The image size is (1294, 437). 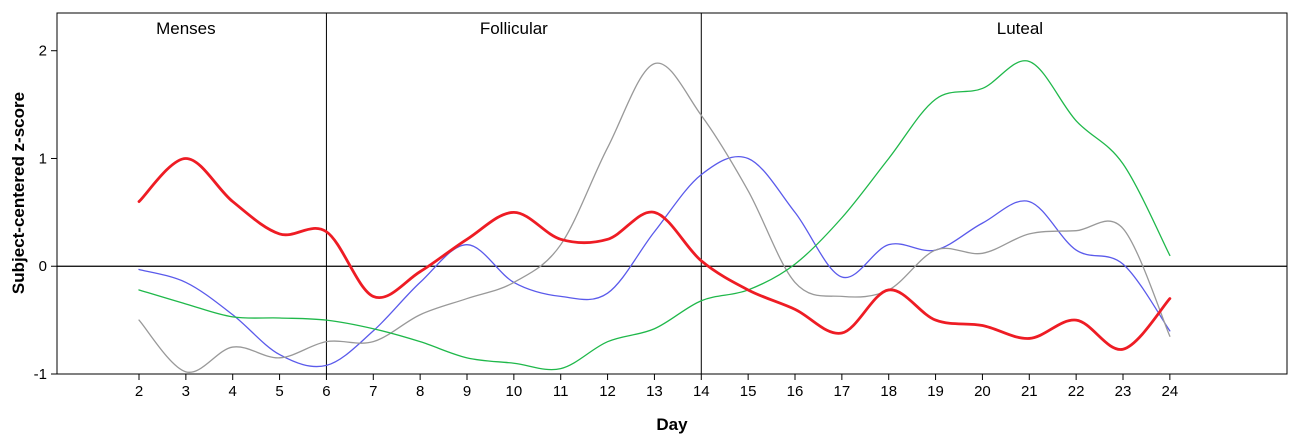 I want to click on phase-label-luteal: Luteal, so click(x=1020, y=28).